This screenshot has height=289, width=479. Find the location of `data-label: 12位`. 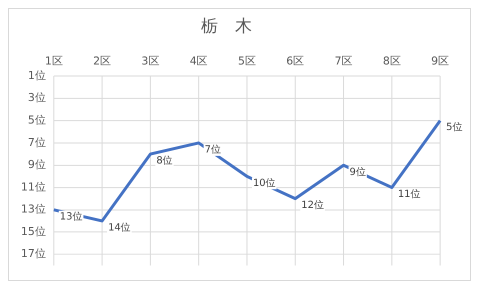

data-label: 12位 is located at coordinates (312, 205).